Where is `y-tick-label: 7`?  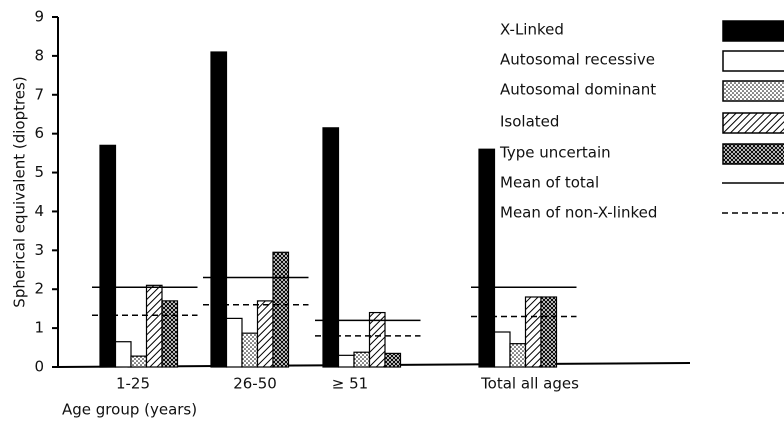 y-tick-label: 7 is located at coordinates (39, 94).